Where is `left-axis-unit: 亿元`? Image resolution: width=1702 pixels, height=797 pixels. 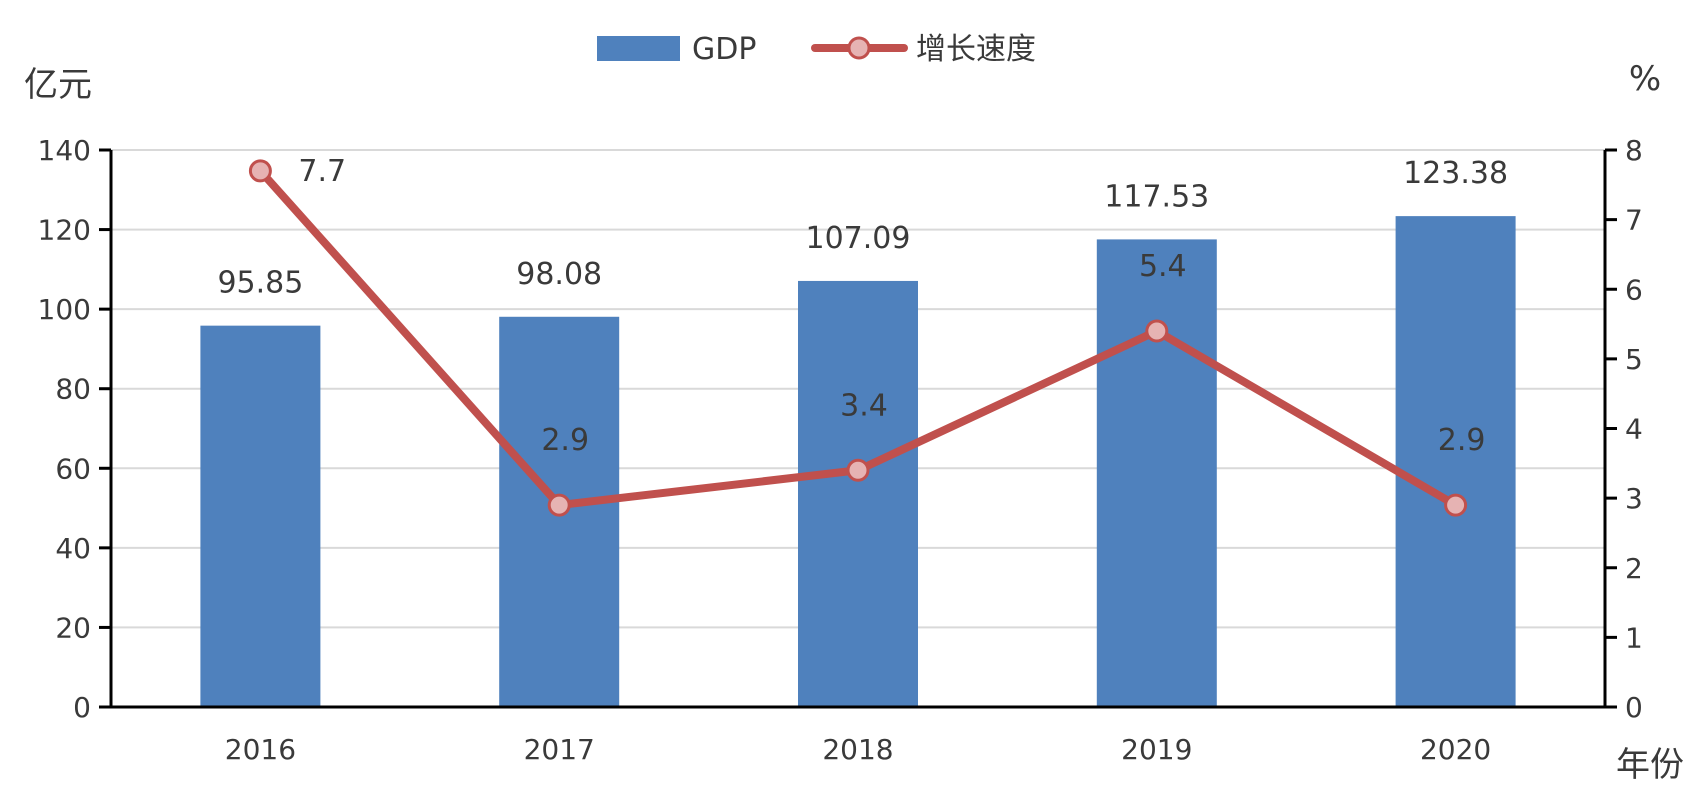
left-axis-unit: 亿元 is located at coordinates (58, 85).